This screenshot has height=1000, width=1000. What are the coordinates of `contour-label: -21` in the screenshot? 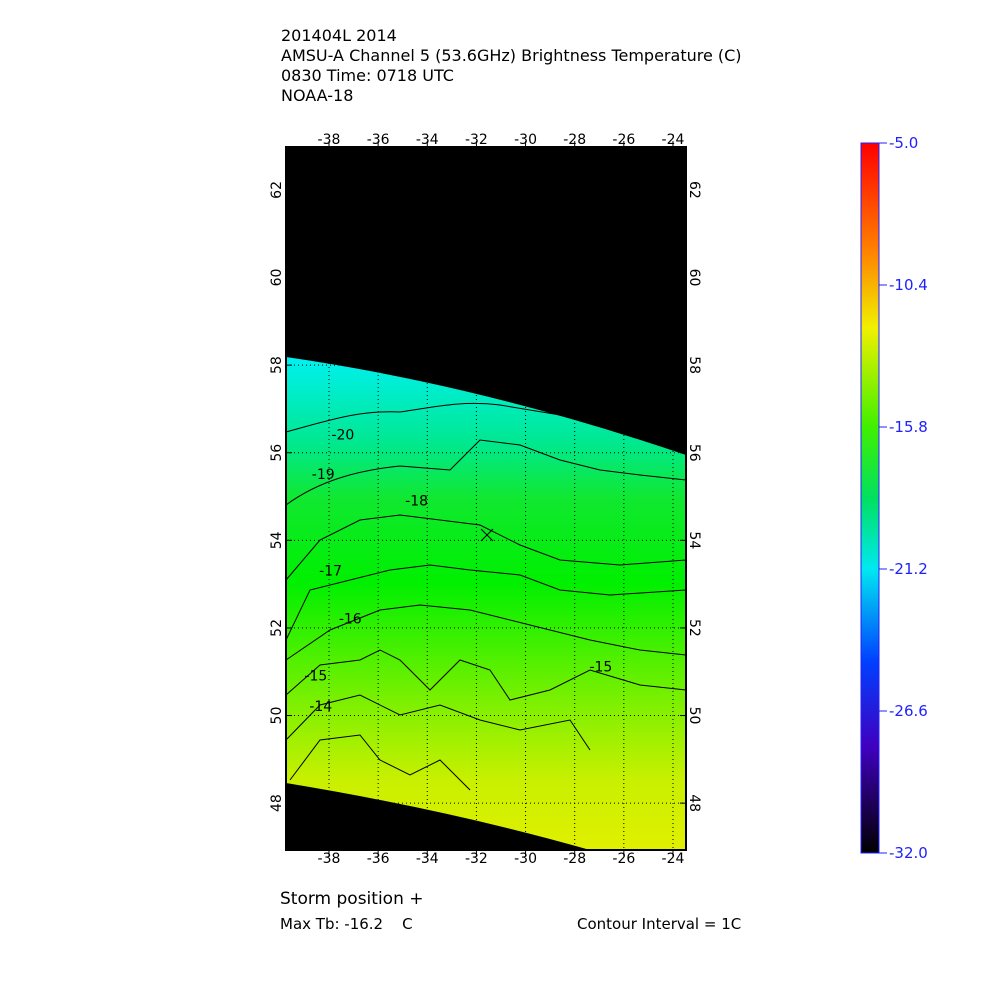 It's located at (367, 366).